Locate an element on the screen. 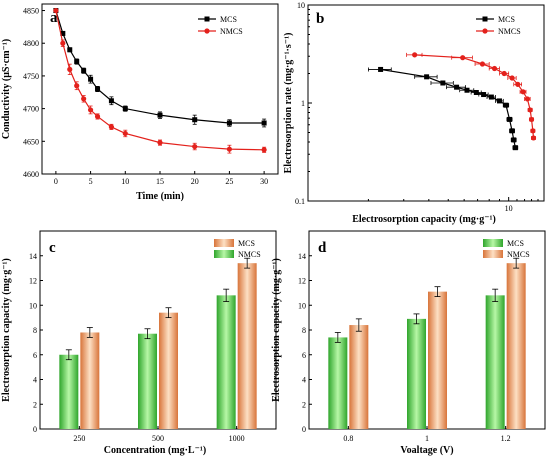 This screenshot has width=550, height=459. b-y-tick-label: 10 is located at coordinates (301, 5).